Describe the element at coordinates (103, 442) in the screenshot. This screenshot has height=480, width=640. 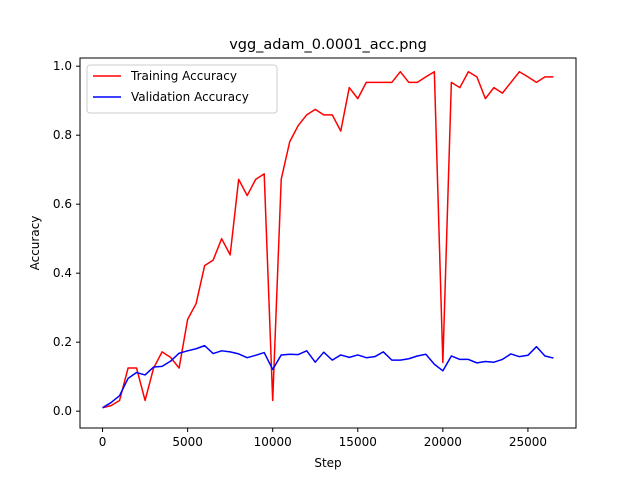
I see `x-tick-label: 0` at that location.